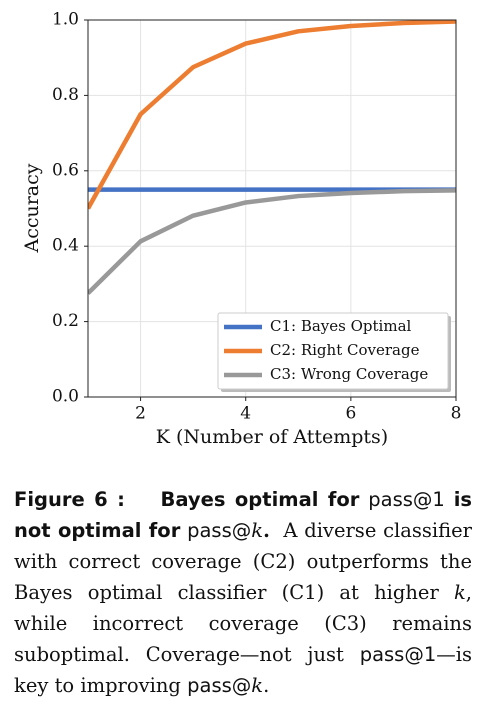 The width and height of the screenshot is (490, 707). I want to click on x-tick-label: 6, so click(350, 414).